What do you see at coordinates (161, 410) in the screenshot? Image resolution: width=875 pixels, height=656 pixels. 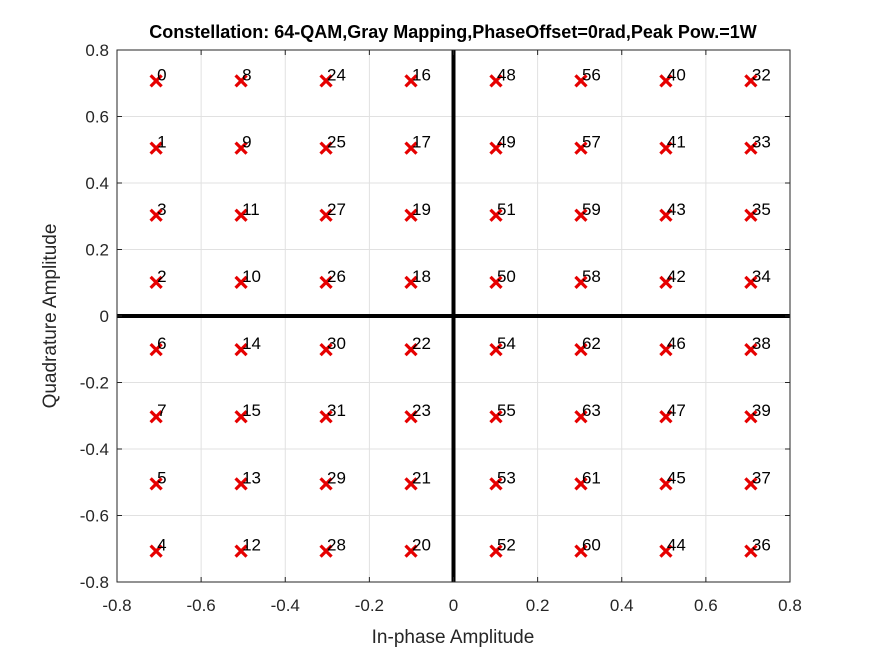 I see `point-label: 7` at bounding box center [161, 410].